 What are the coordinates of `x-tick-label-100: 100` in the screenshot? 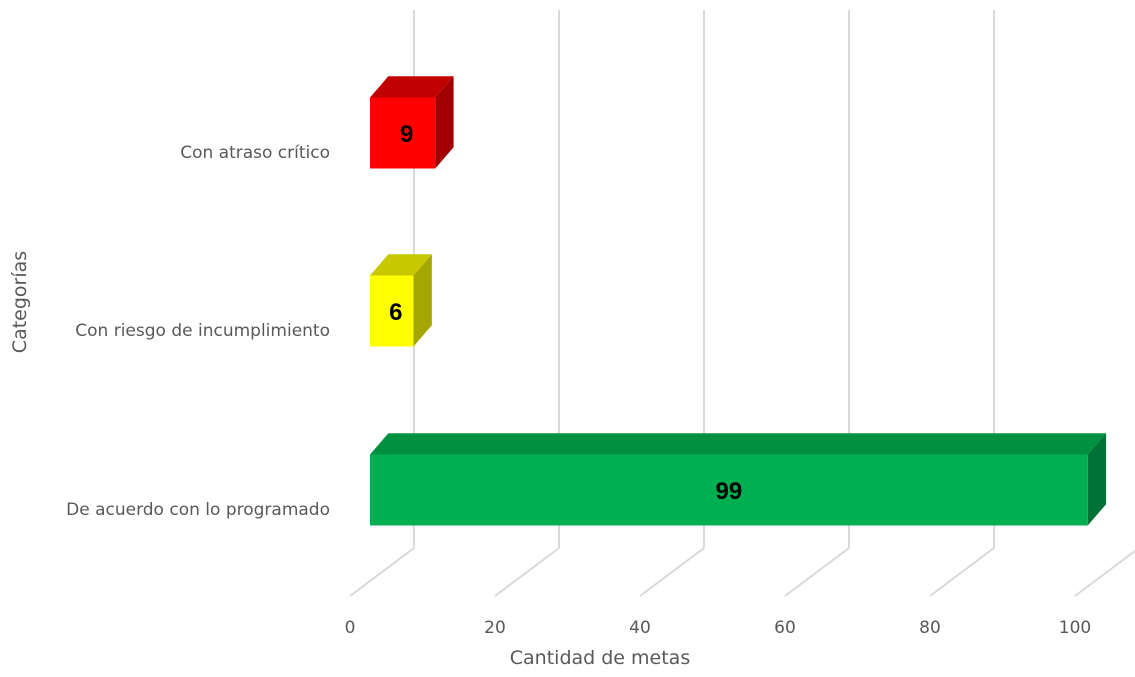 It's located at (1075, 628).